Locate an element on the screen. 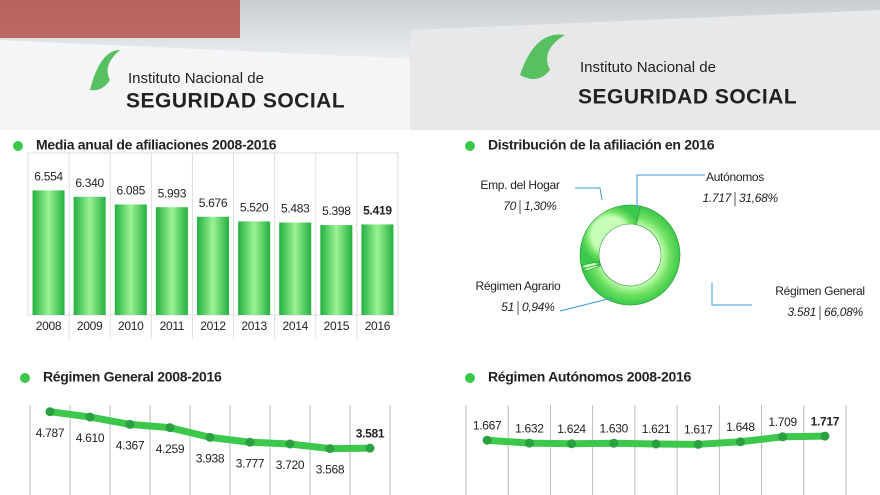  x-tick-label: 2010 is located at coordinates (131, 326).